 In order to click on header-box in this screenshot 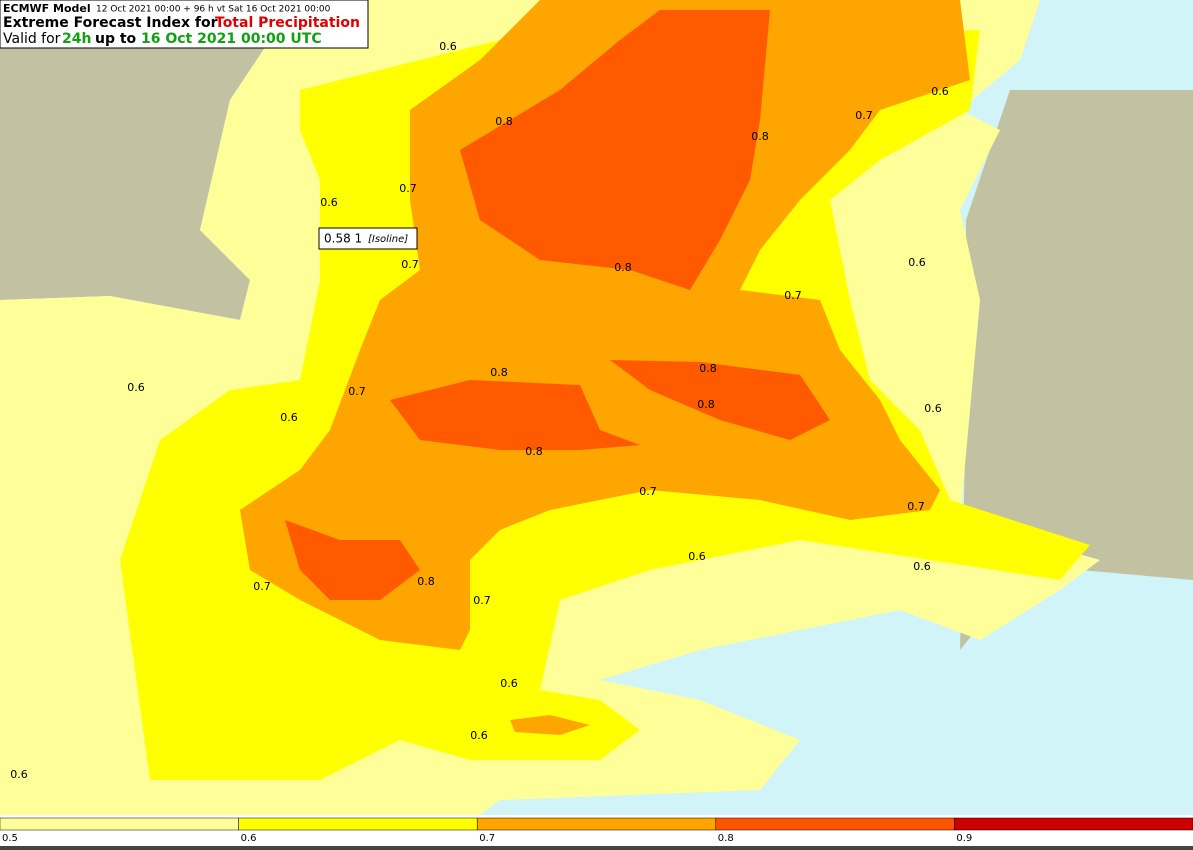, I will do `click(184, 24)`.